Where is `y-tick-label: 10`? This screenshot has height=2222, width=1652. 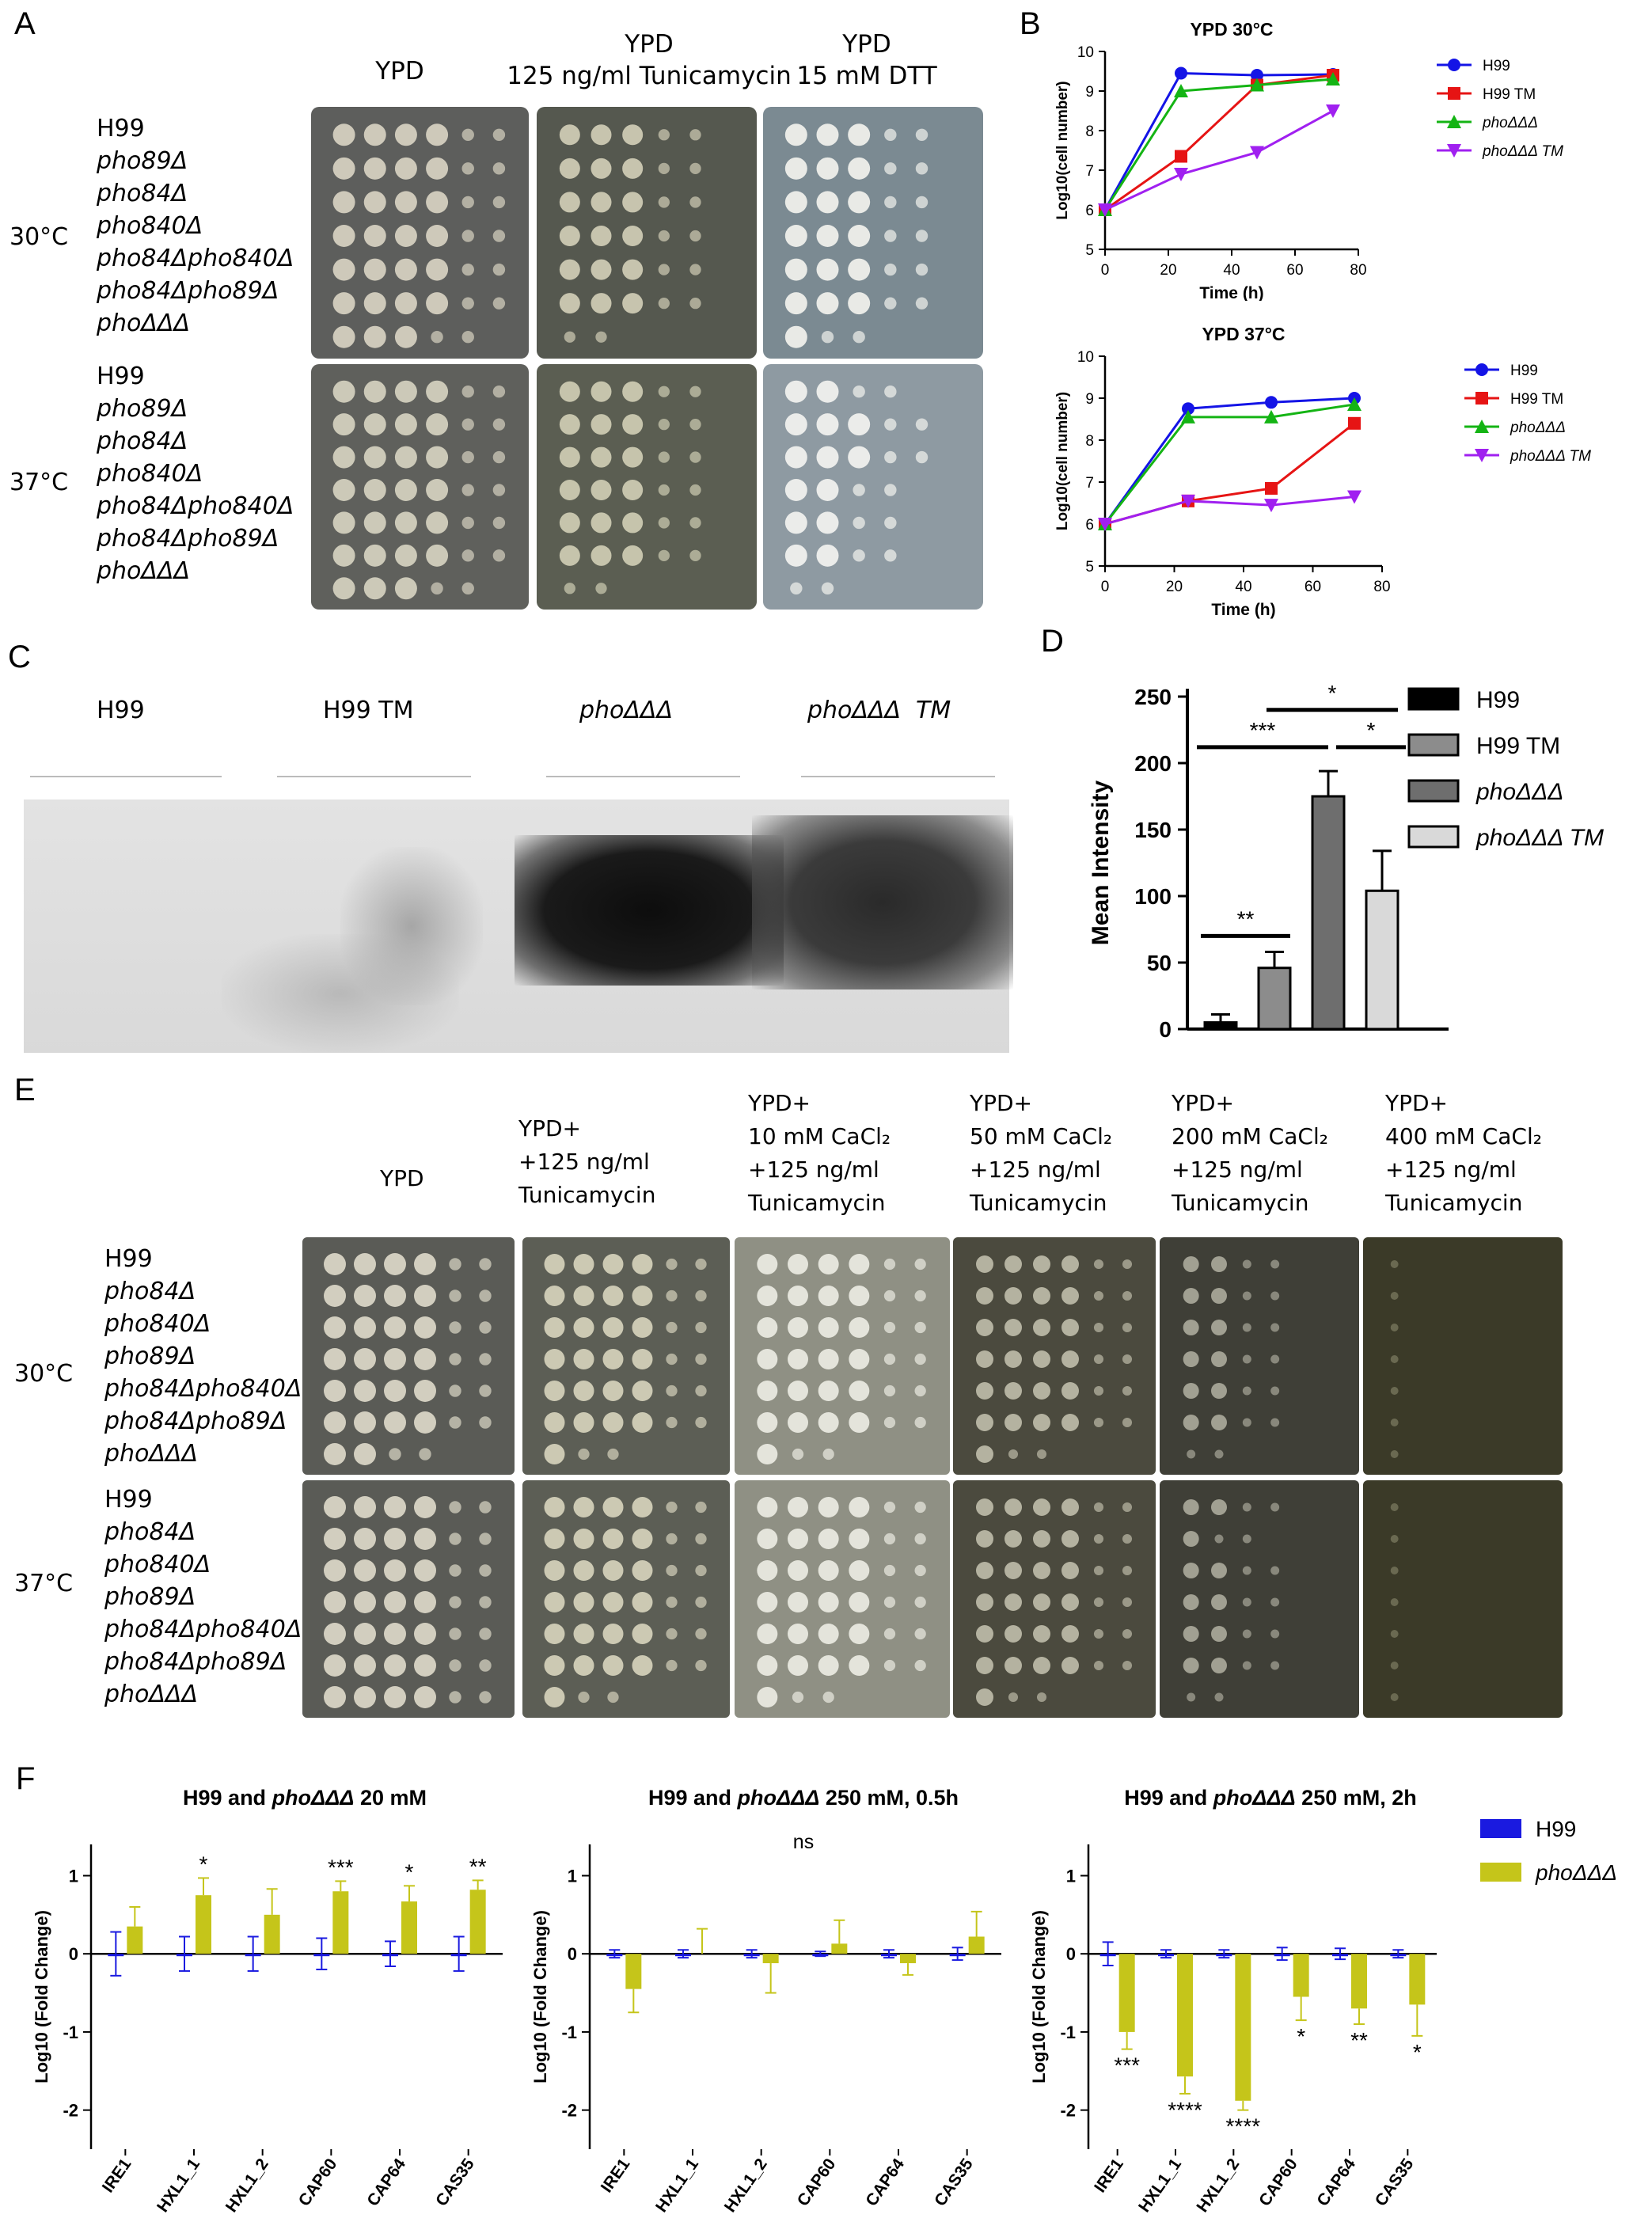
y-tick-label: 10 is located at coordinates (1085, 52).